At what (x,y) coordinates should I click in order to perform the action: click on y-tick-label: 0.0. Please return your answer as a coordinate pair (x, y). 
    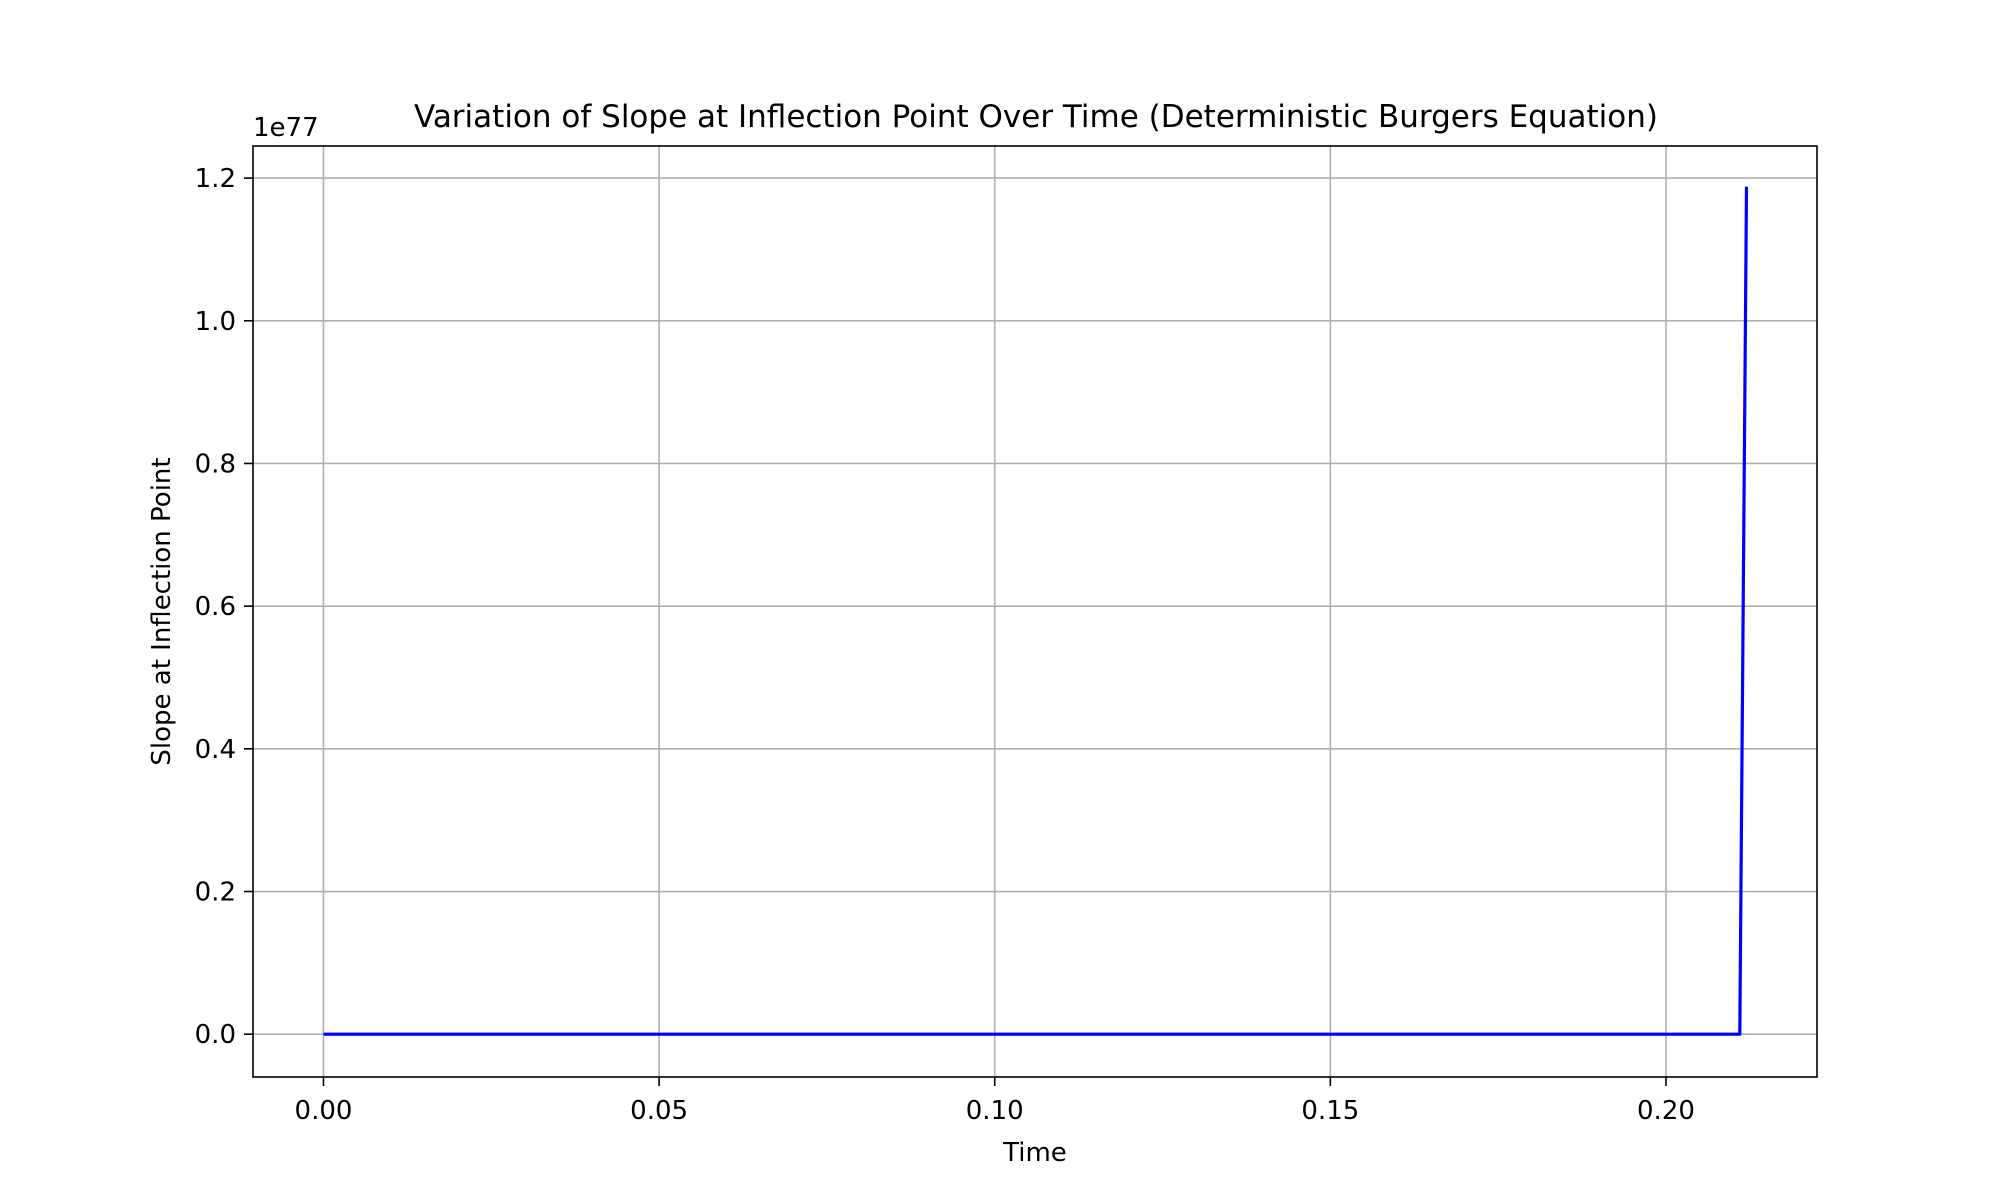
    Looking at the image, I should click on (215, 1035).